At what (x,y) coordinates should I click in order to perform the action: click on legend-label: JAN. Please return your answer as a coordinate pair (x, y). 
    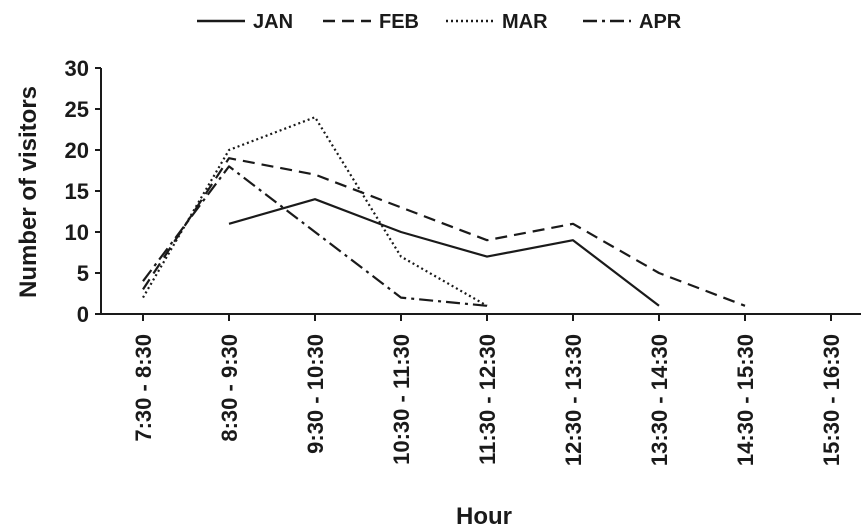
    Looking at the image, I should click on (273, 22).